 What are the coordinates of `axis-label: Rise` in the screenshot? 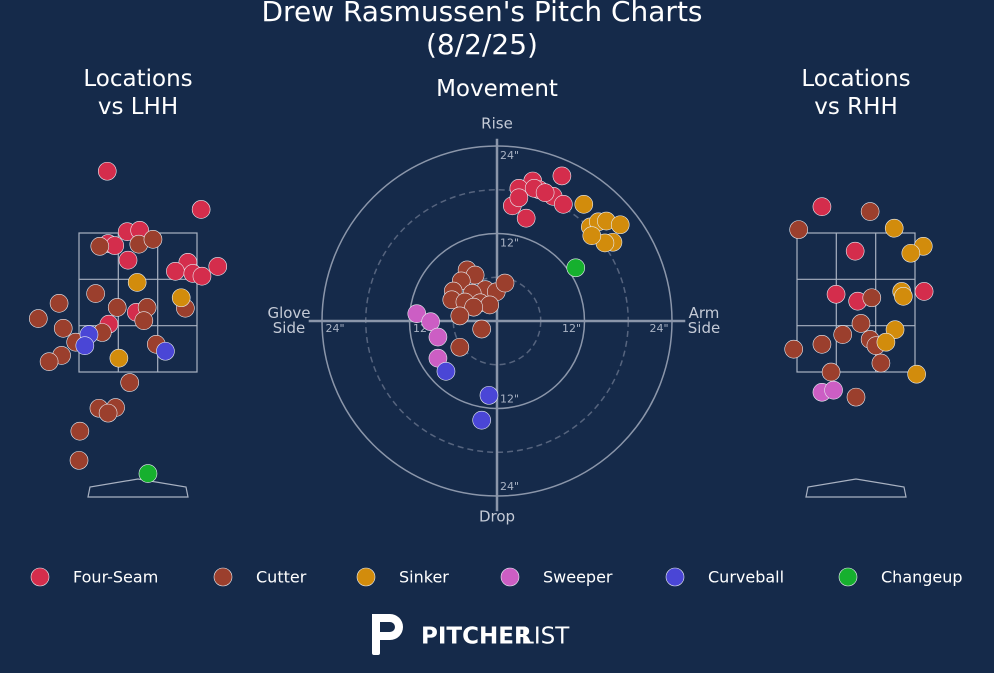 It's located at (497, 123).